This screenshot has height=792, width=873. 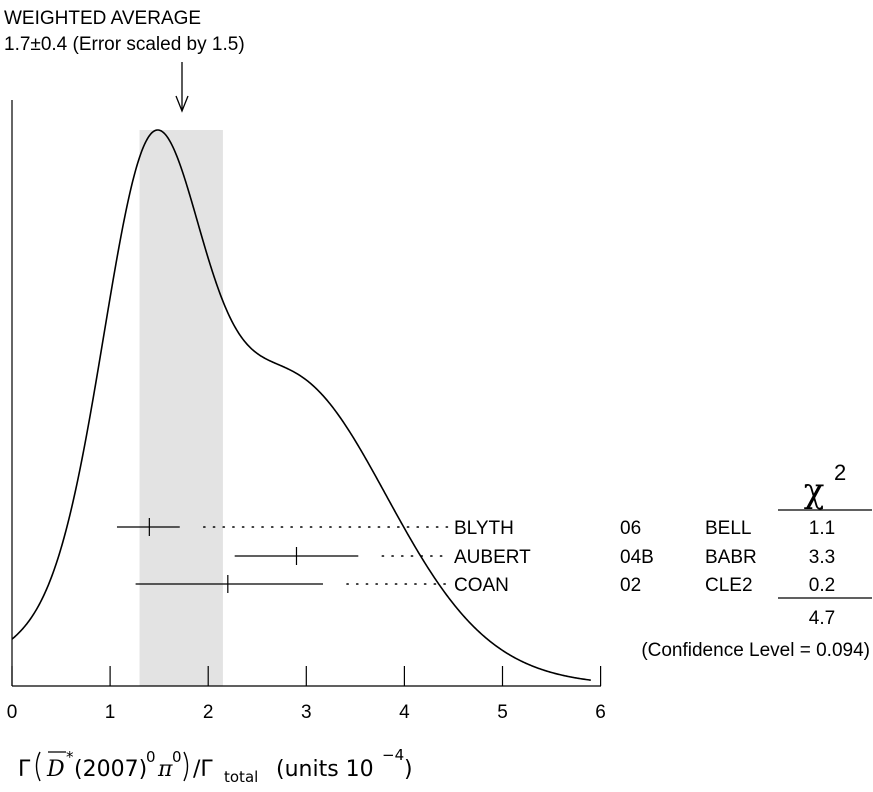 What do you see at coordinates (502, 712) in the screenshot?
I see `x-tick-label: 5` at bounding box center [502, 712].